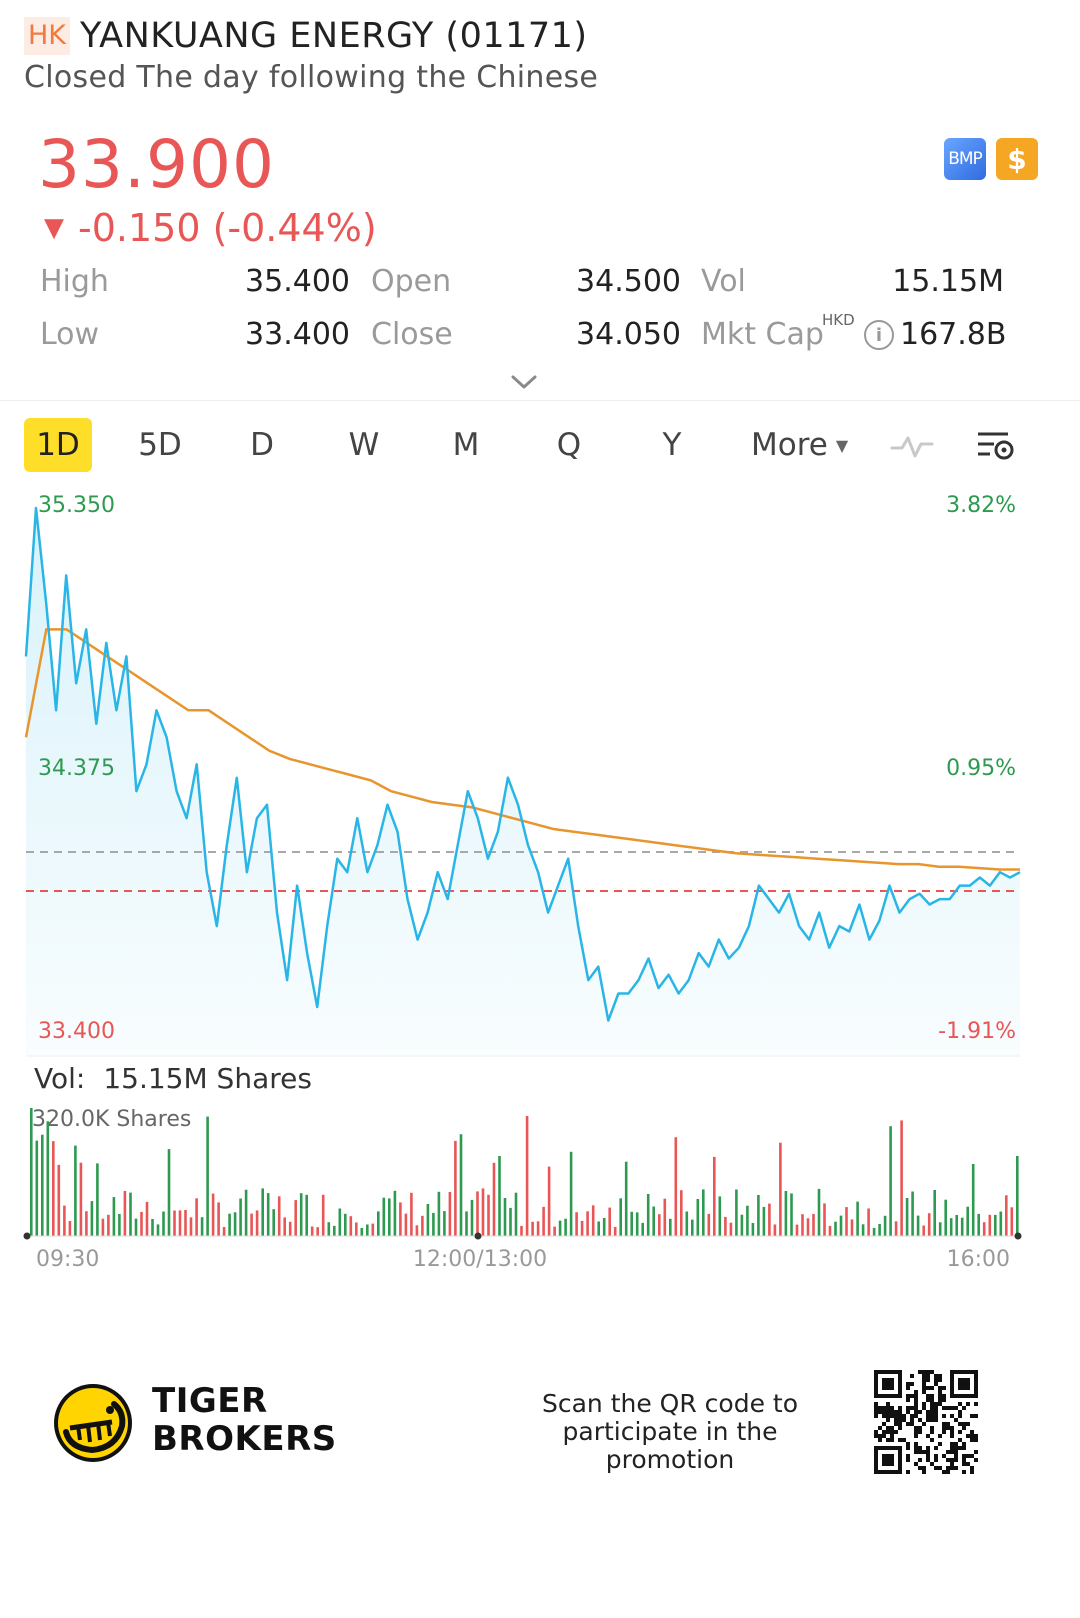 The image size is (1080, 1618). Describe the element at coordinates (991, 159) in the screenshot. I see `feature-badges: BMP $` at that location.